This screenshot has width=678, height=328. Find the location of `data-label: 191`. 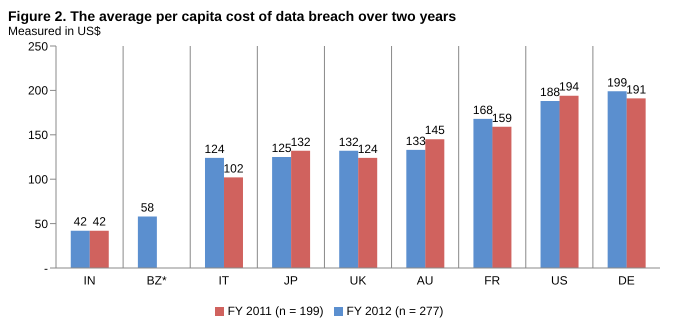

data-label: 191 is located at coordinates (636, 89).